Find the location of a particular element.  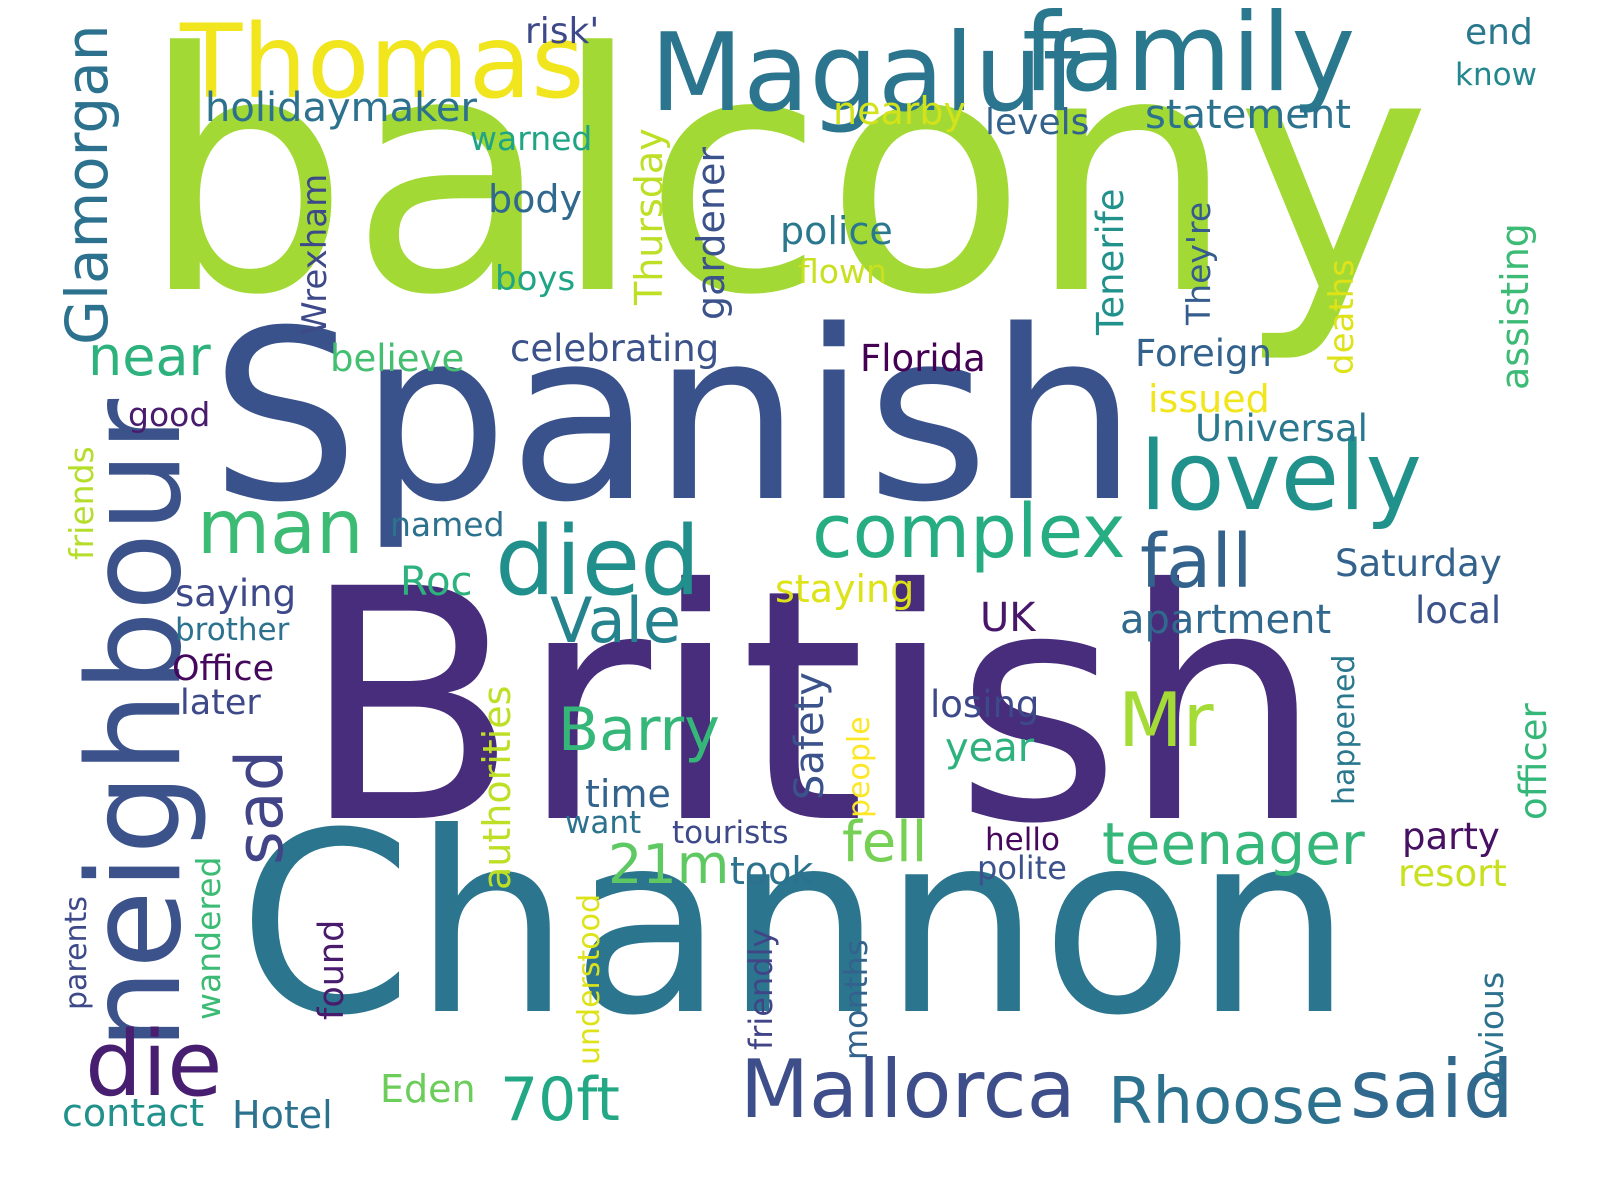

cloud-word-nearby: nearby is located at coordinates (899, 111).